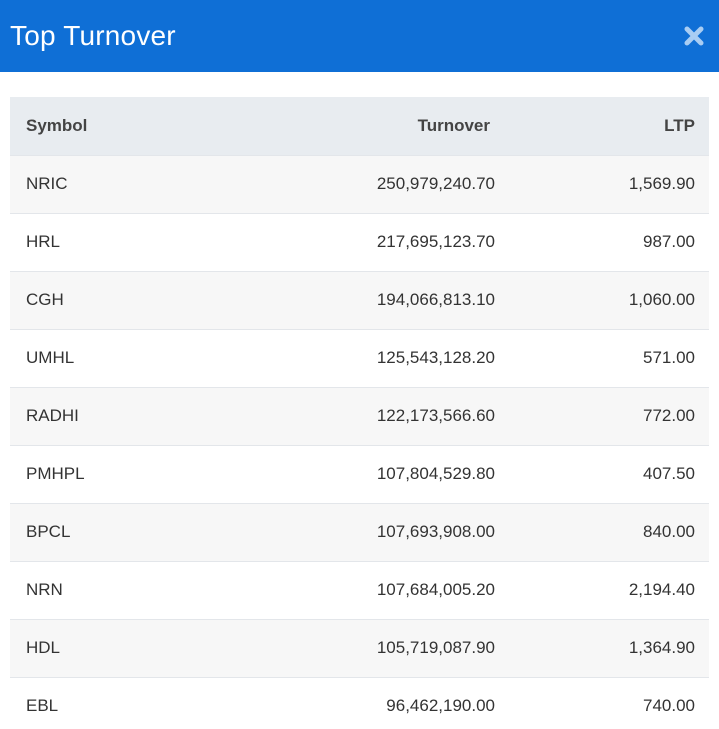 The height and width of the screenshot is (729, 719). Describe the element at coordinates (435, 357) in the screenshot. I see `cell-turnover: 125,543,128.20` at that location.